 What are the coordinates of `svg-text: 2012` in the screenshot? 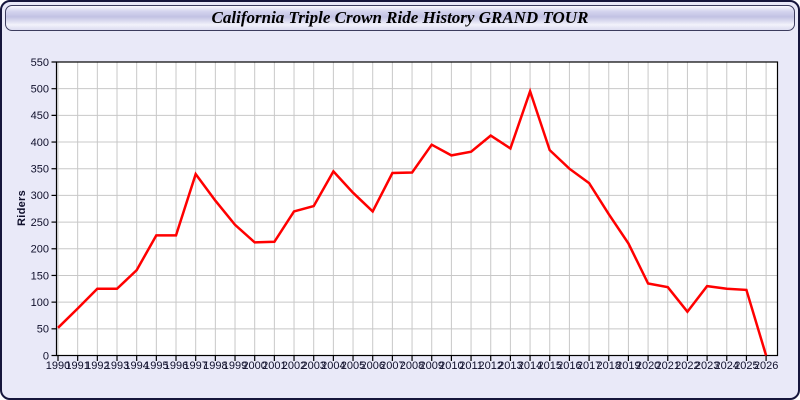 It's located at (490, 366).